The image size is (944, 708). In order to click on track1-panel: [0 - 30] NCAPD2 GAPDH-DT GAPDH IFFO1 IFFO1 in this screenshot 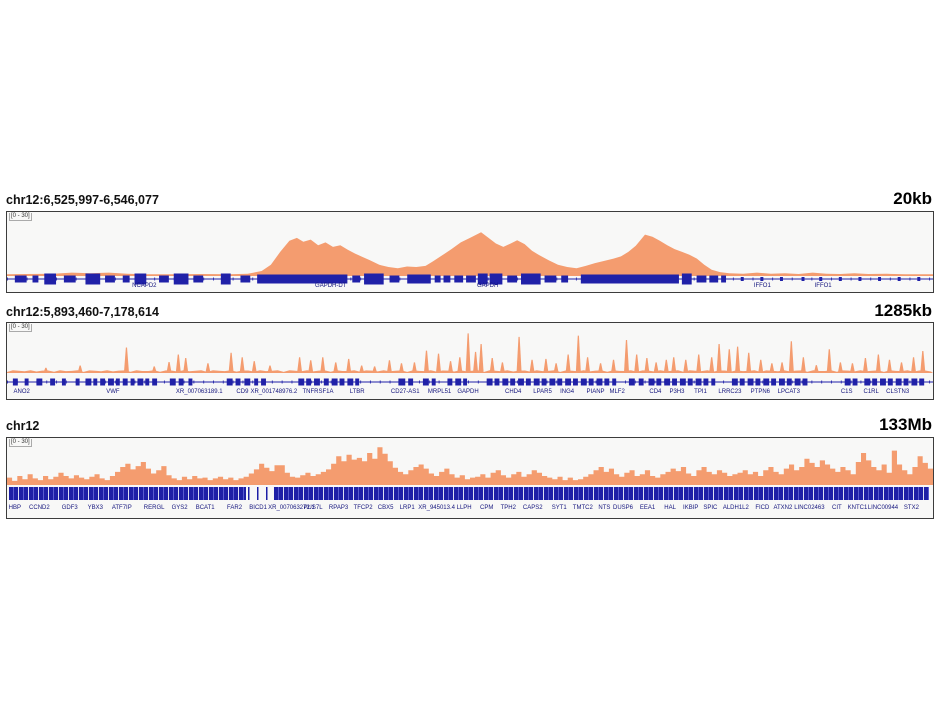, I will do `click(470, 252)`.